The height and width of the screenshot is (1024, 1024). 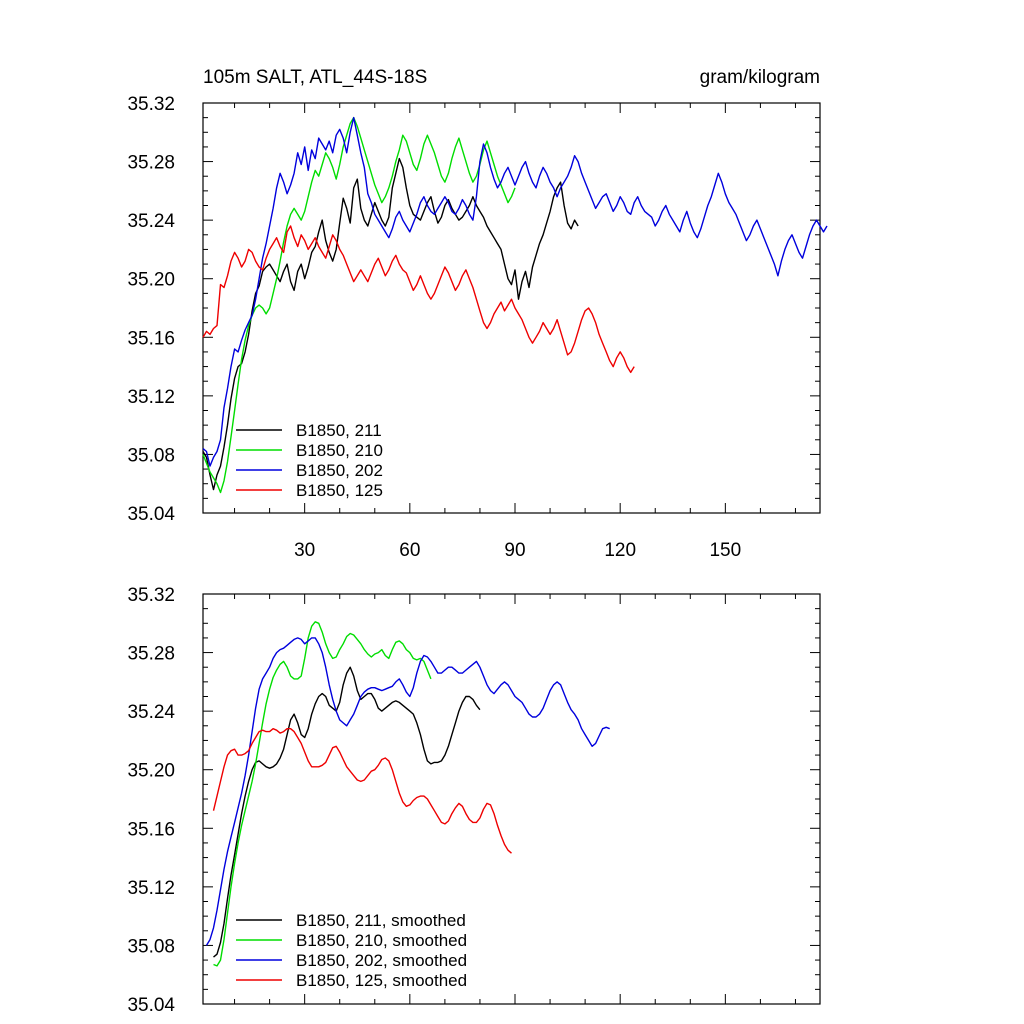 What do you see at coordinates (381, 940) in the screenshot?
I see `legend-label: B1850, 210, smoothed` at bounding box center [381, 940].